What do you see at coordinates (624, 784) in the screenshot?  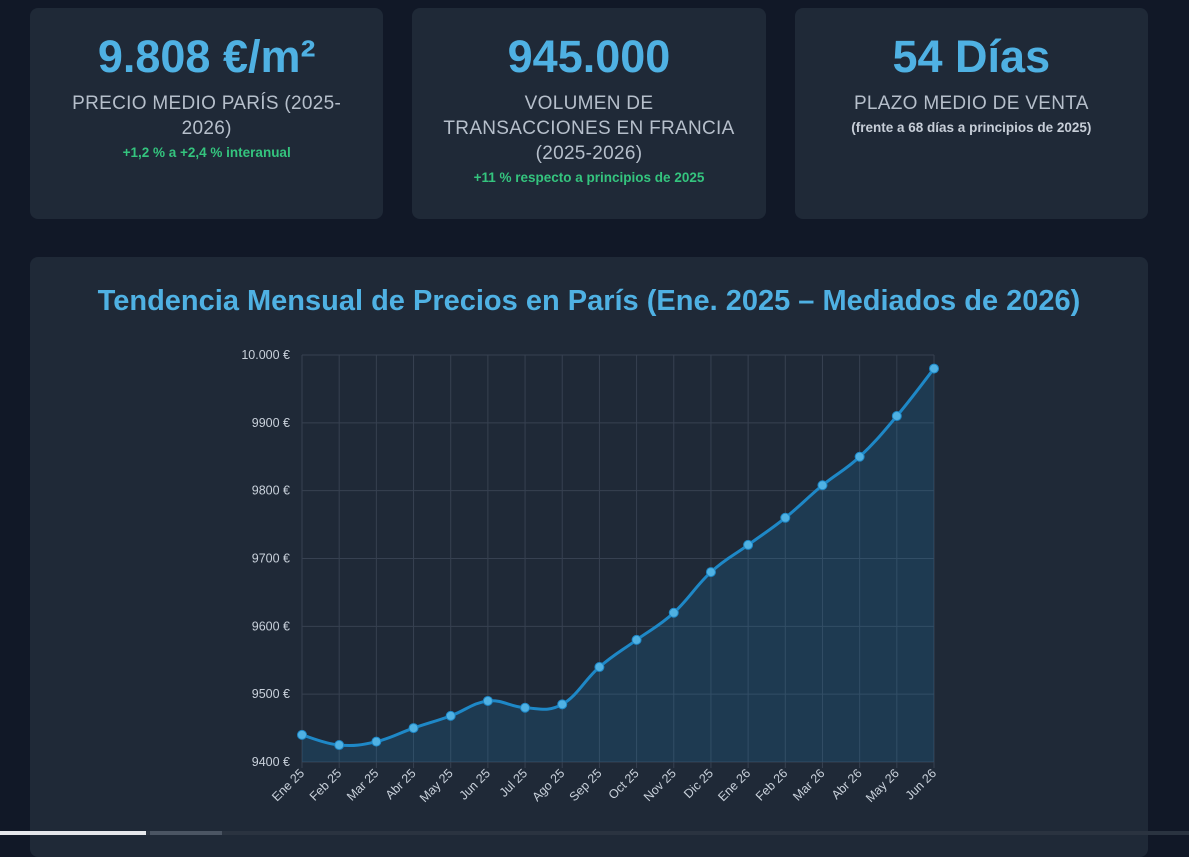 I see `x-tick-label: Oct 25` at bounding box center [624, 784].